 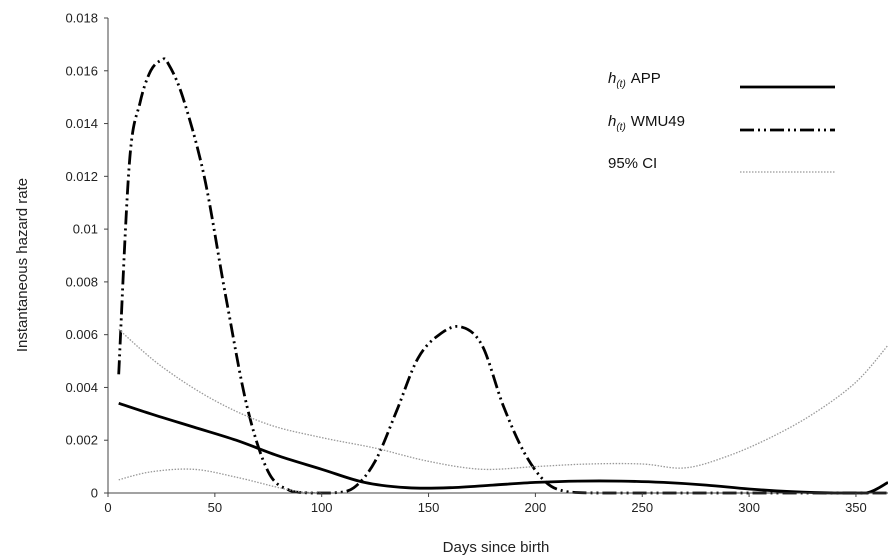 What do you see at coordinates (81, 176) in the screenshot?
I see `y-tick-label: 0.012` at bounding box center [81, 176].